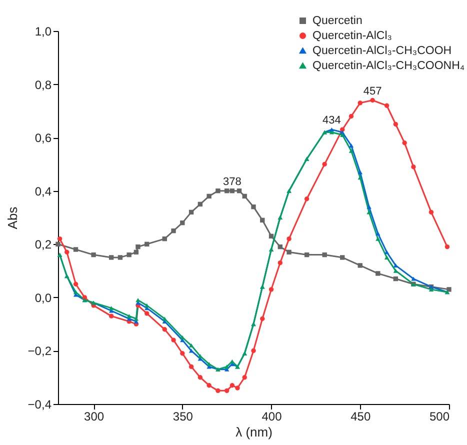  What do you see at coordinates (43, 297) in the screenshot?
I see `y-tick-label: 0,0` at bounding box center [43, 297].